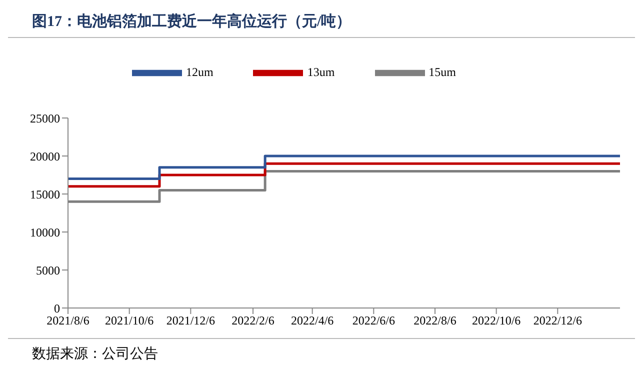 The image size is (643, 379). Describe the element at coordinates (95, 354) in the screenshot. I see `source-note: 数据来源：公司公告` at that location.